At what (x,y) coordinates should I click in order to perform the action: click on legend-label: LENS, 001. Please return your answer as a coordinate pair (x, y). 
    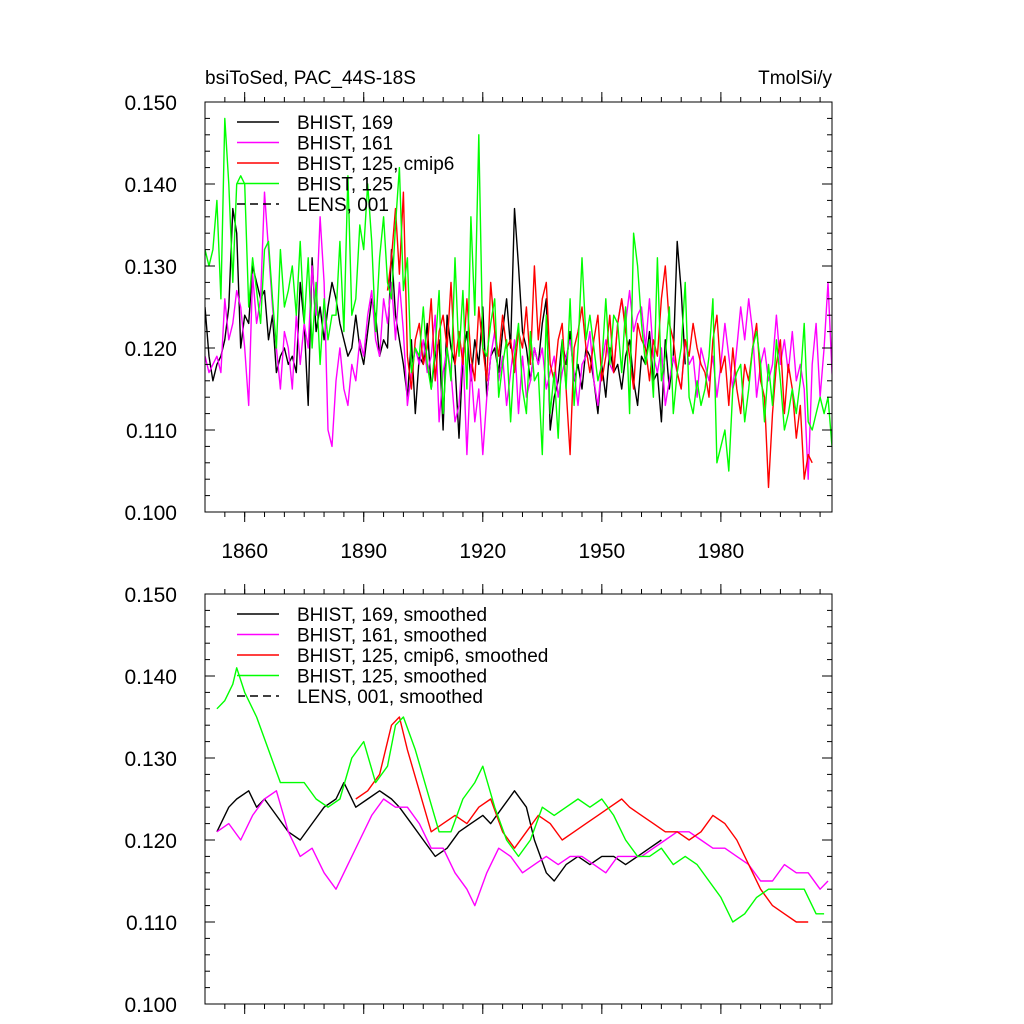
    Looking at the image, I should click on (343, 205).